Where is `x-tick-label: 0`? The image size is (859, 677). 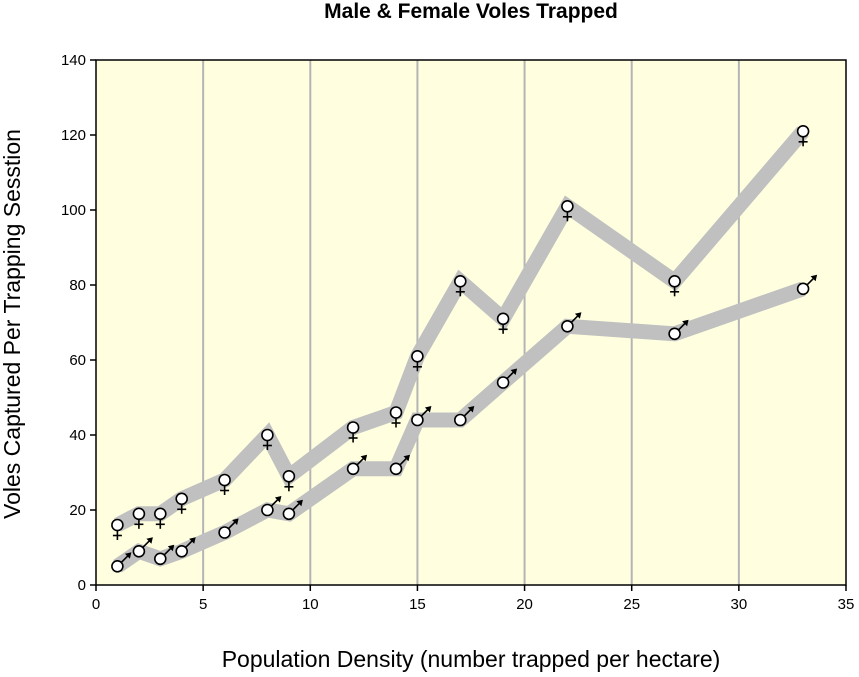 x-tick-label: 0 is located at coordinates (96, 604).